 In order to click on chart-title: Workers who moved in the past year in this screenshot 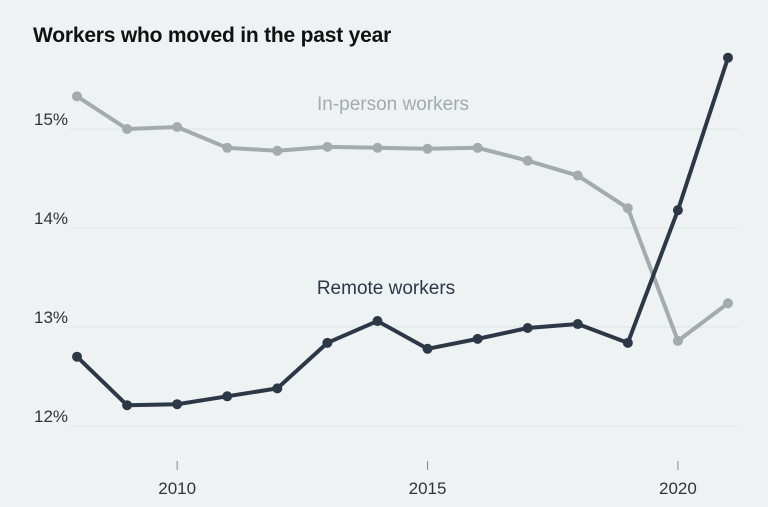, I will do `click(212, 35)`.